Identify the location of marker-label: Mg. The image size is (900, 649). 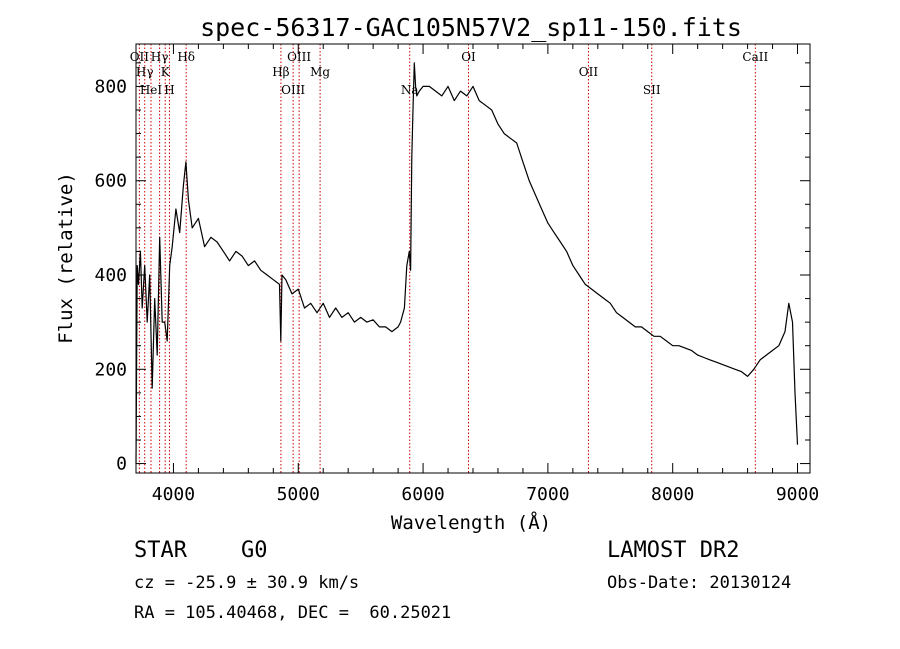
(320, 72).